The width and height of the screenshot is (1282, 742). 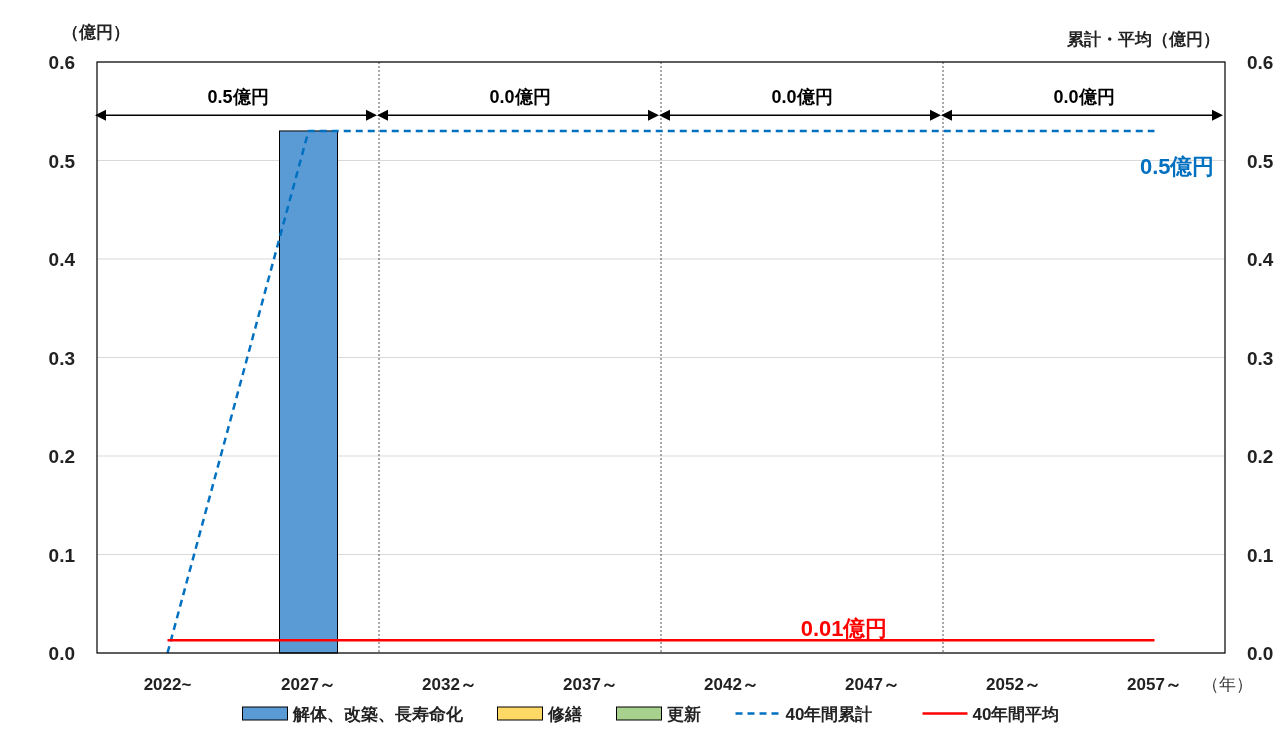 What do you see at coordinates (872, 684) in the screenshot?
I see `x-tick-label: 2047～` at bounding box center [872, 684].